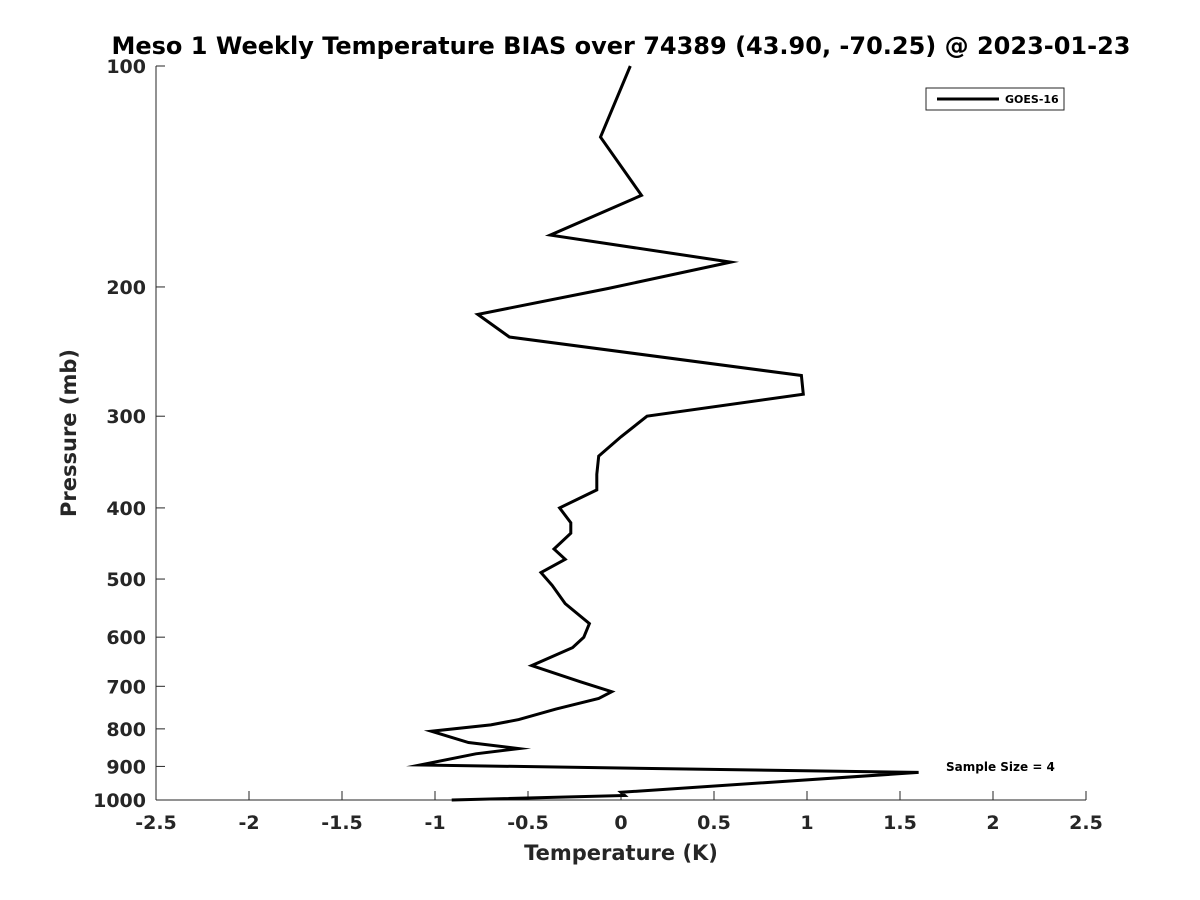  What do you see at coordinates (528, 823) in the screenshot?
I see `x-tick-label: -0.5` at bounding box center [528, 823].